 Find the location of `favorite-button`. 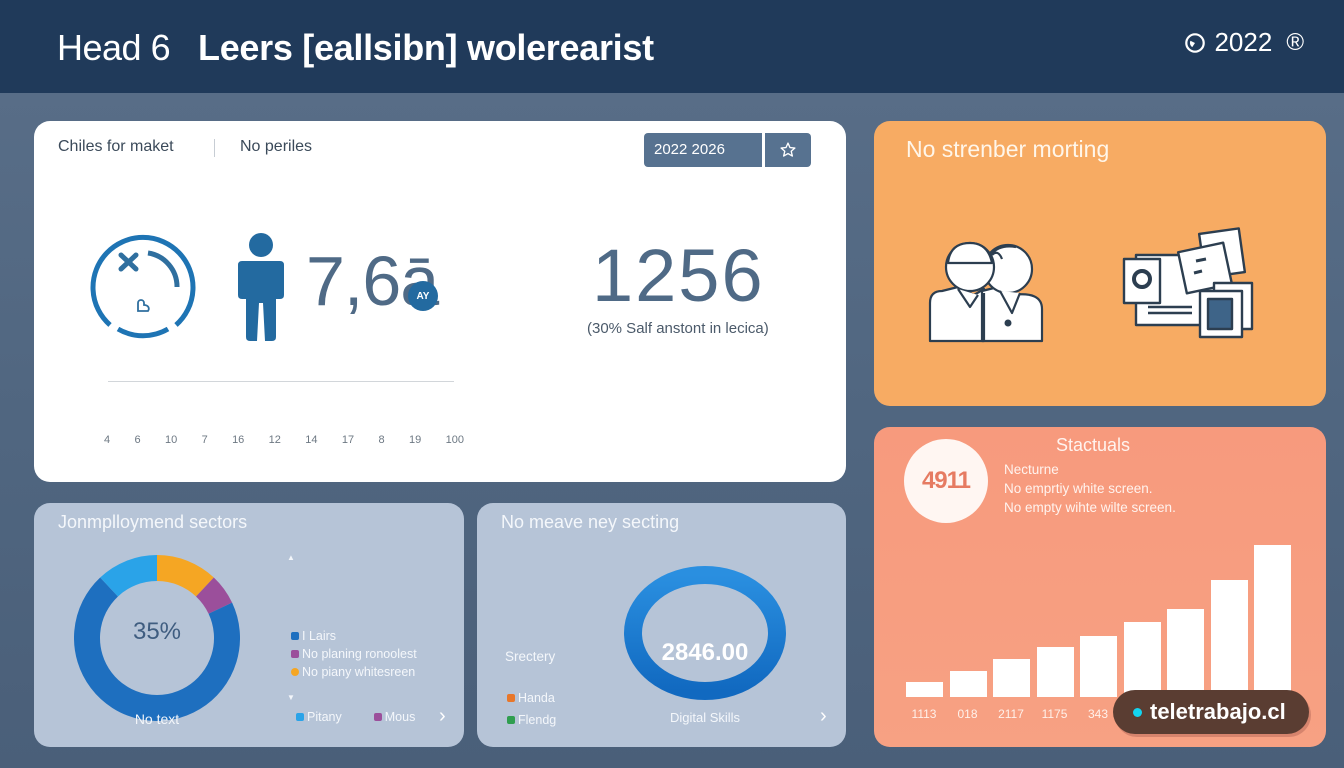

favorite-button is located at coordinates (788, 150).